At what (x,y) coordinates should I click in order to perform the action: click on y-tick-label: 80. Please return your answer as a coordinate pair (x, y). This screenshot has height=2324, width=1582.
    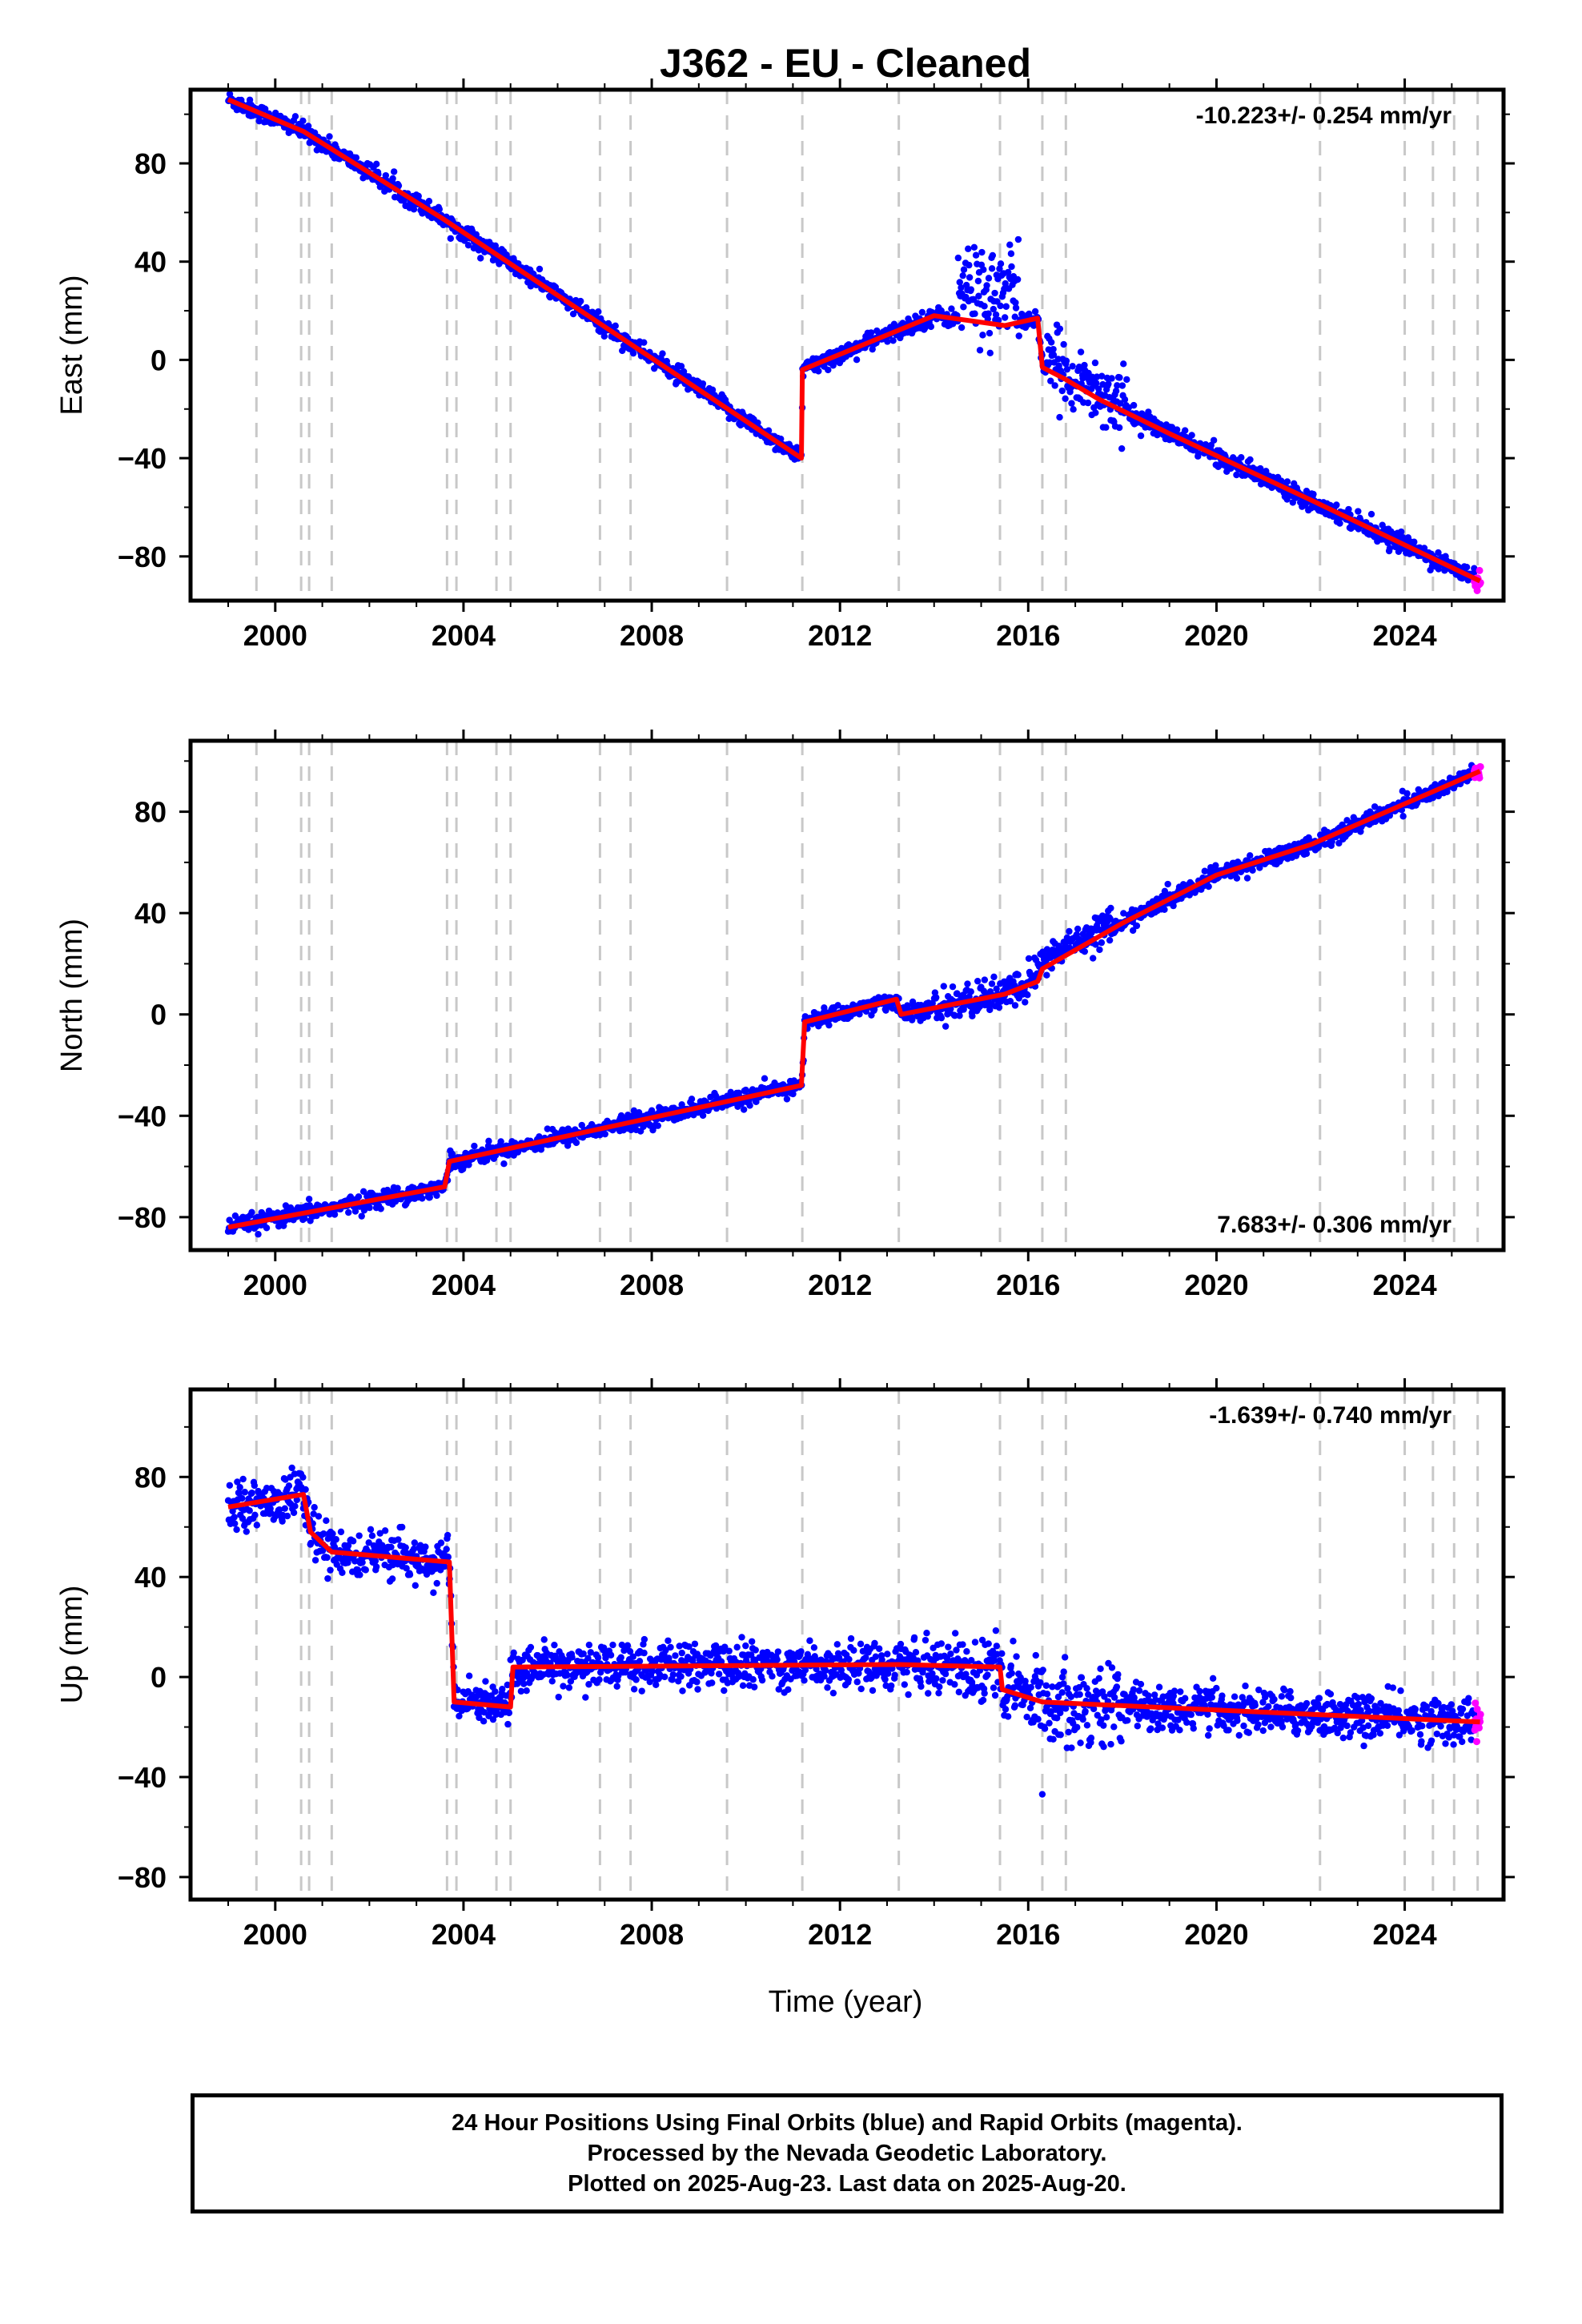
    Looking at the image, I should click on (151, 163).